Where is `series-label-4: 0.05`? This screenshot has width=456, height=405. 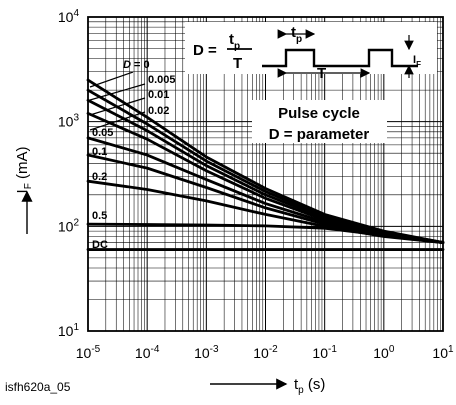 series-label-4: 0.05 is located at coordinates (102, 133).